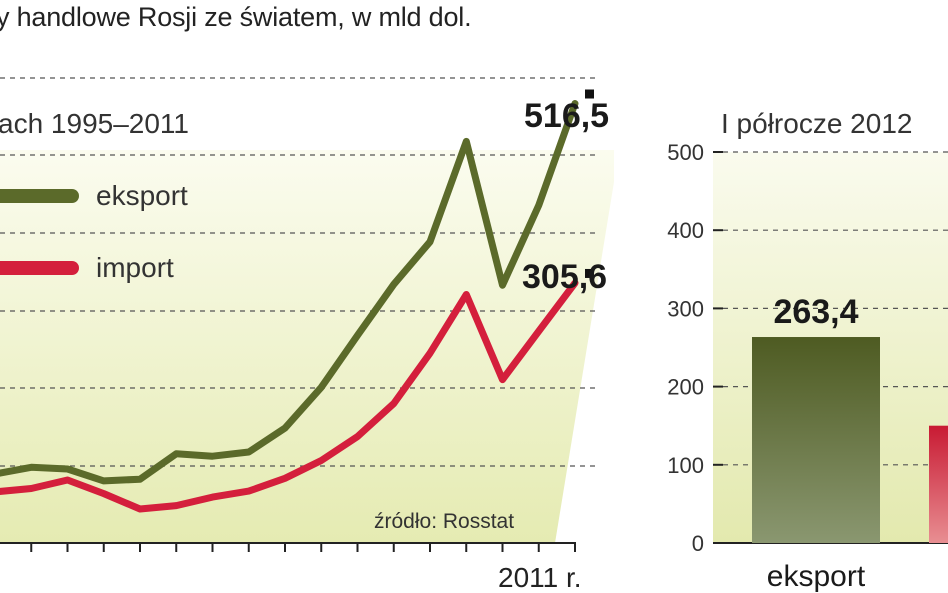 The width and height of the screenshot is (948, 593). I want to click on right-y-ticks: 0 100 200 300 400 500, so click(695, 348).